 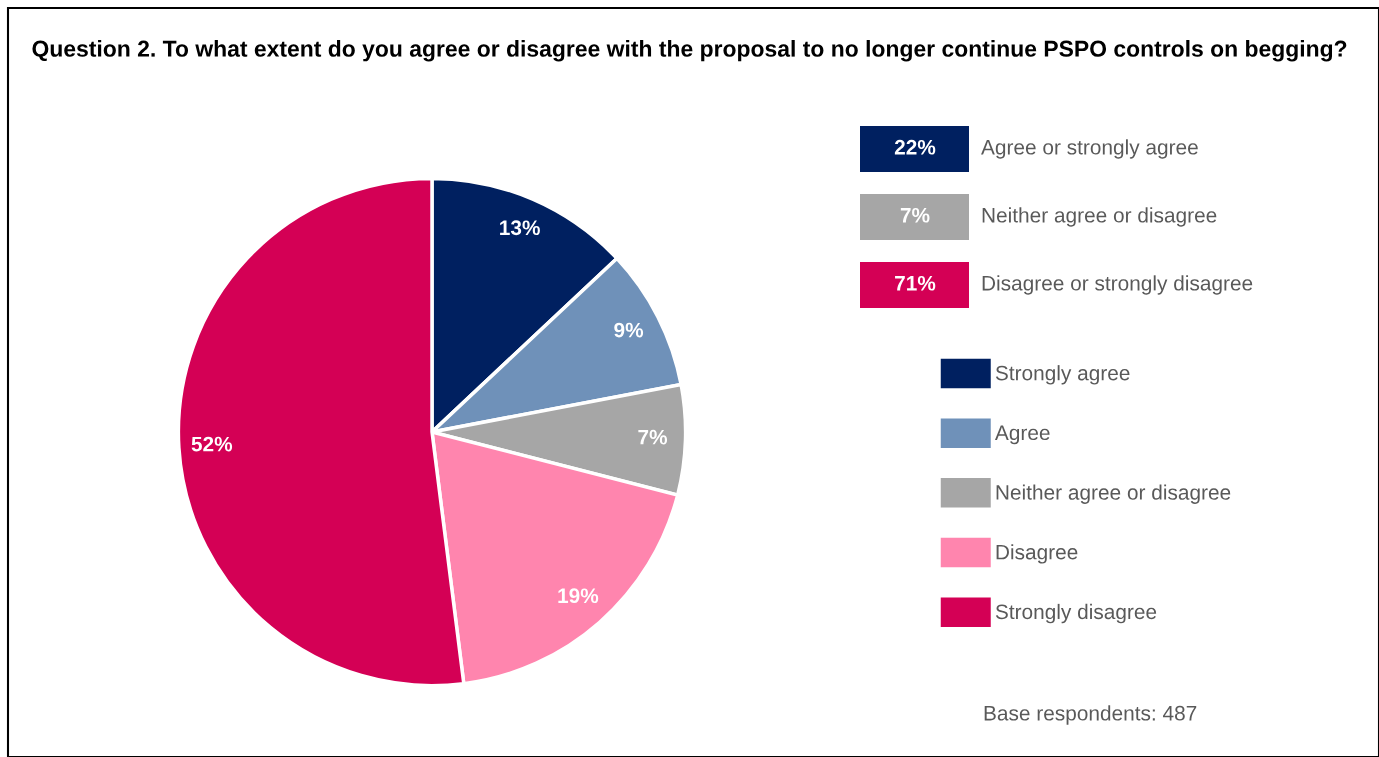 I want to click on legend-label: Strongly agree, so click(x=1062, y=375).